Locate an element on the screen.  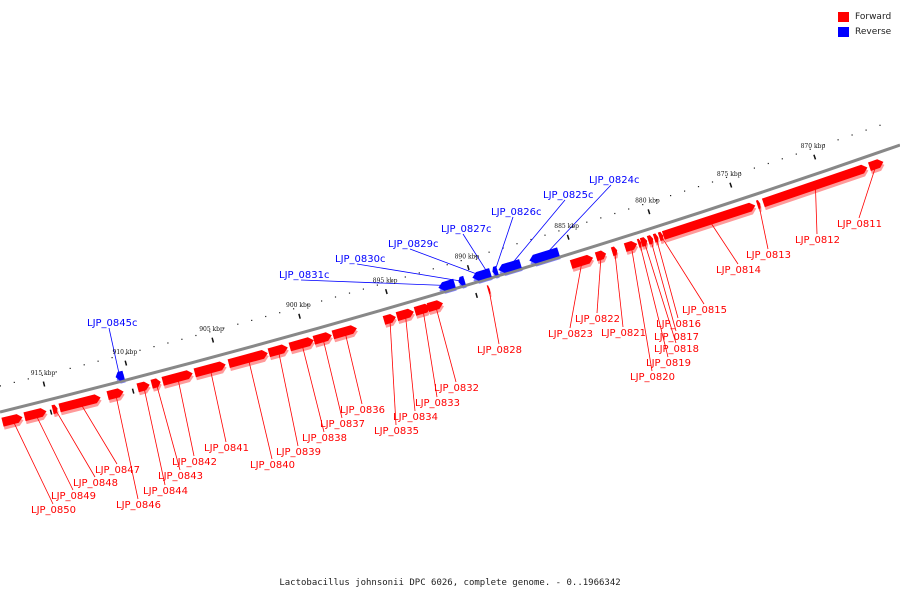
legend-forward-label: Forward is located at coordinates (873, 16).